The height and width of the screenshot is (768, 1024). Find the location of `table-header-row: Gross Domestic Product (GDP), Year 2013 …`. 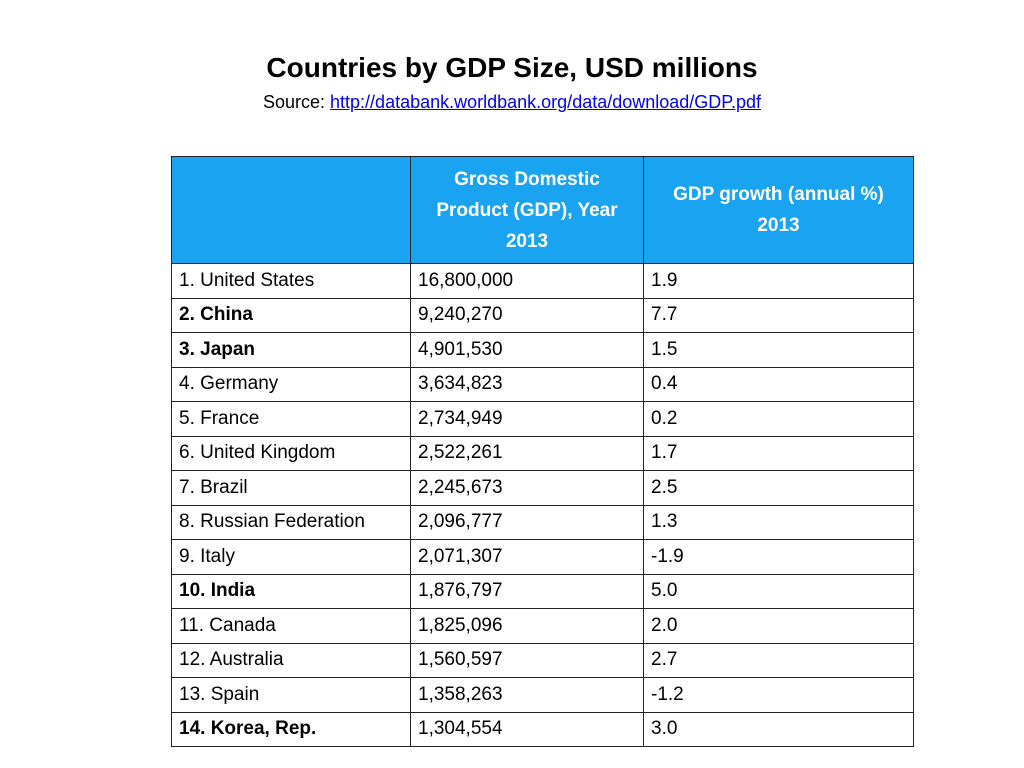

table-header-row: Gross Domestic Product (GDP), Year 2013 … is located at coordinates (542, 210).